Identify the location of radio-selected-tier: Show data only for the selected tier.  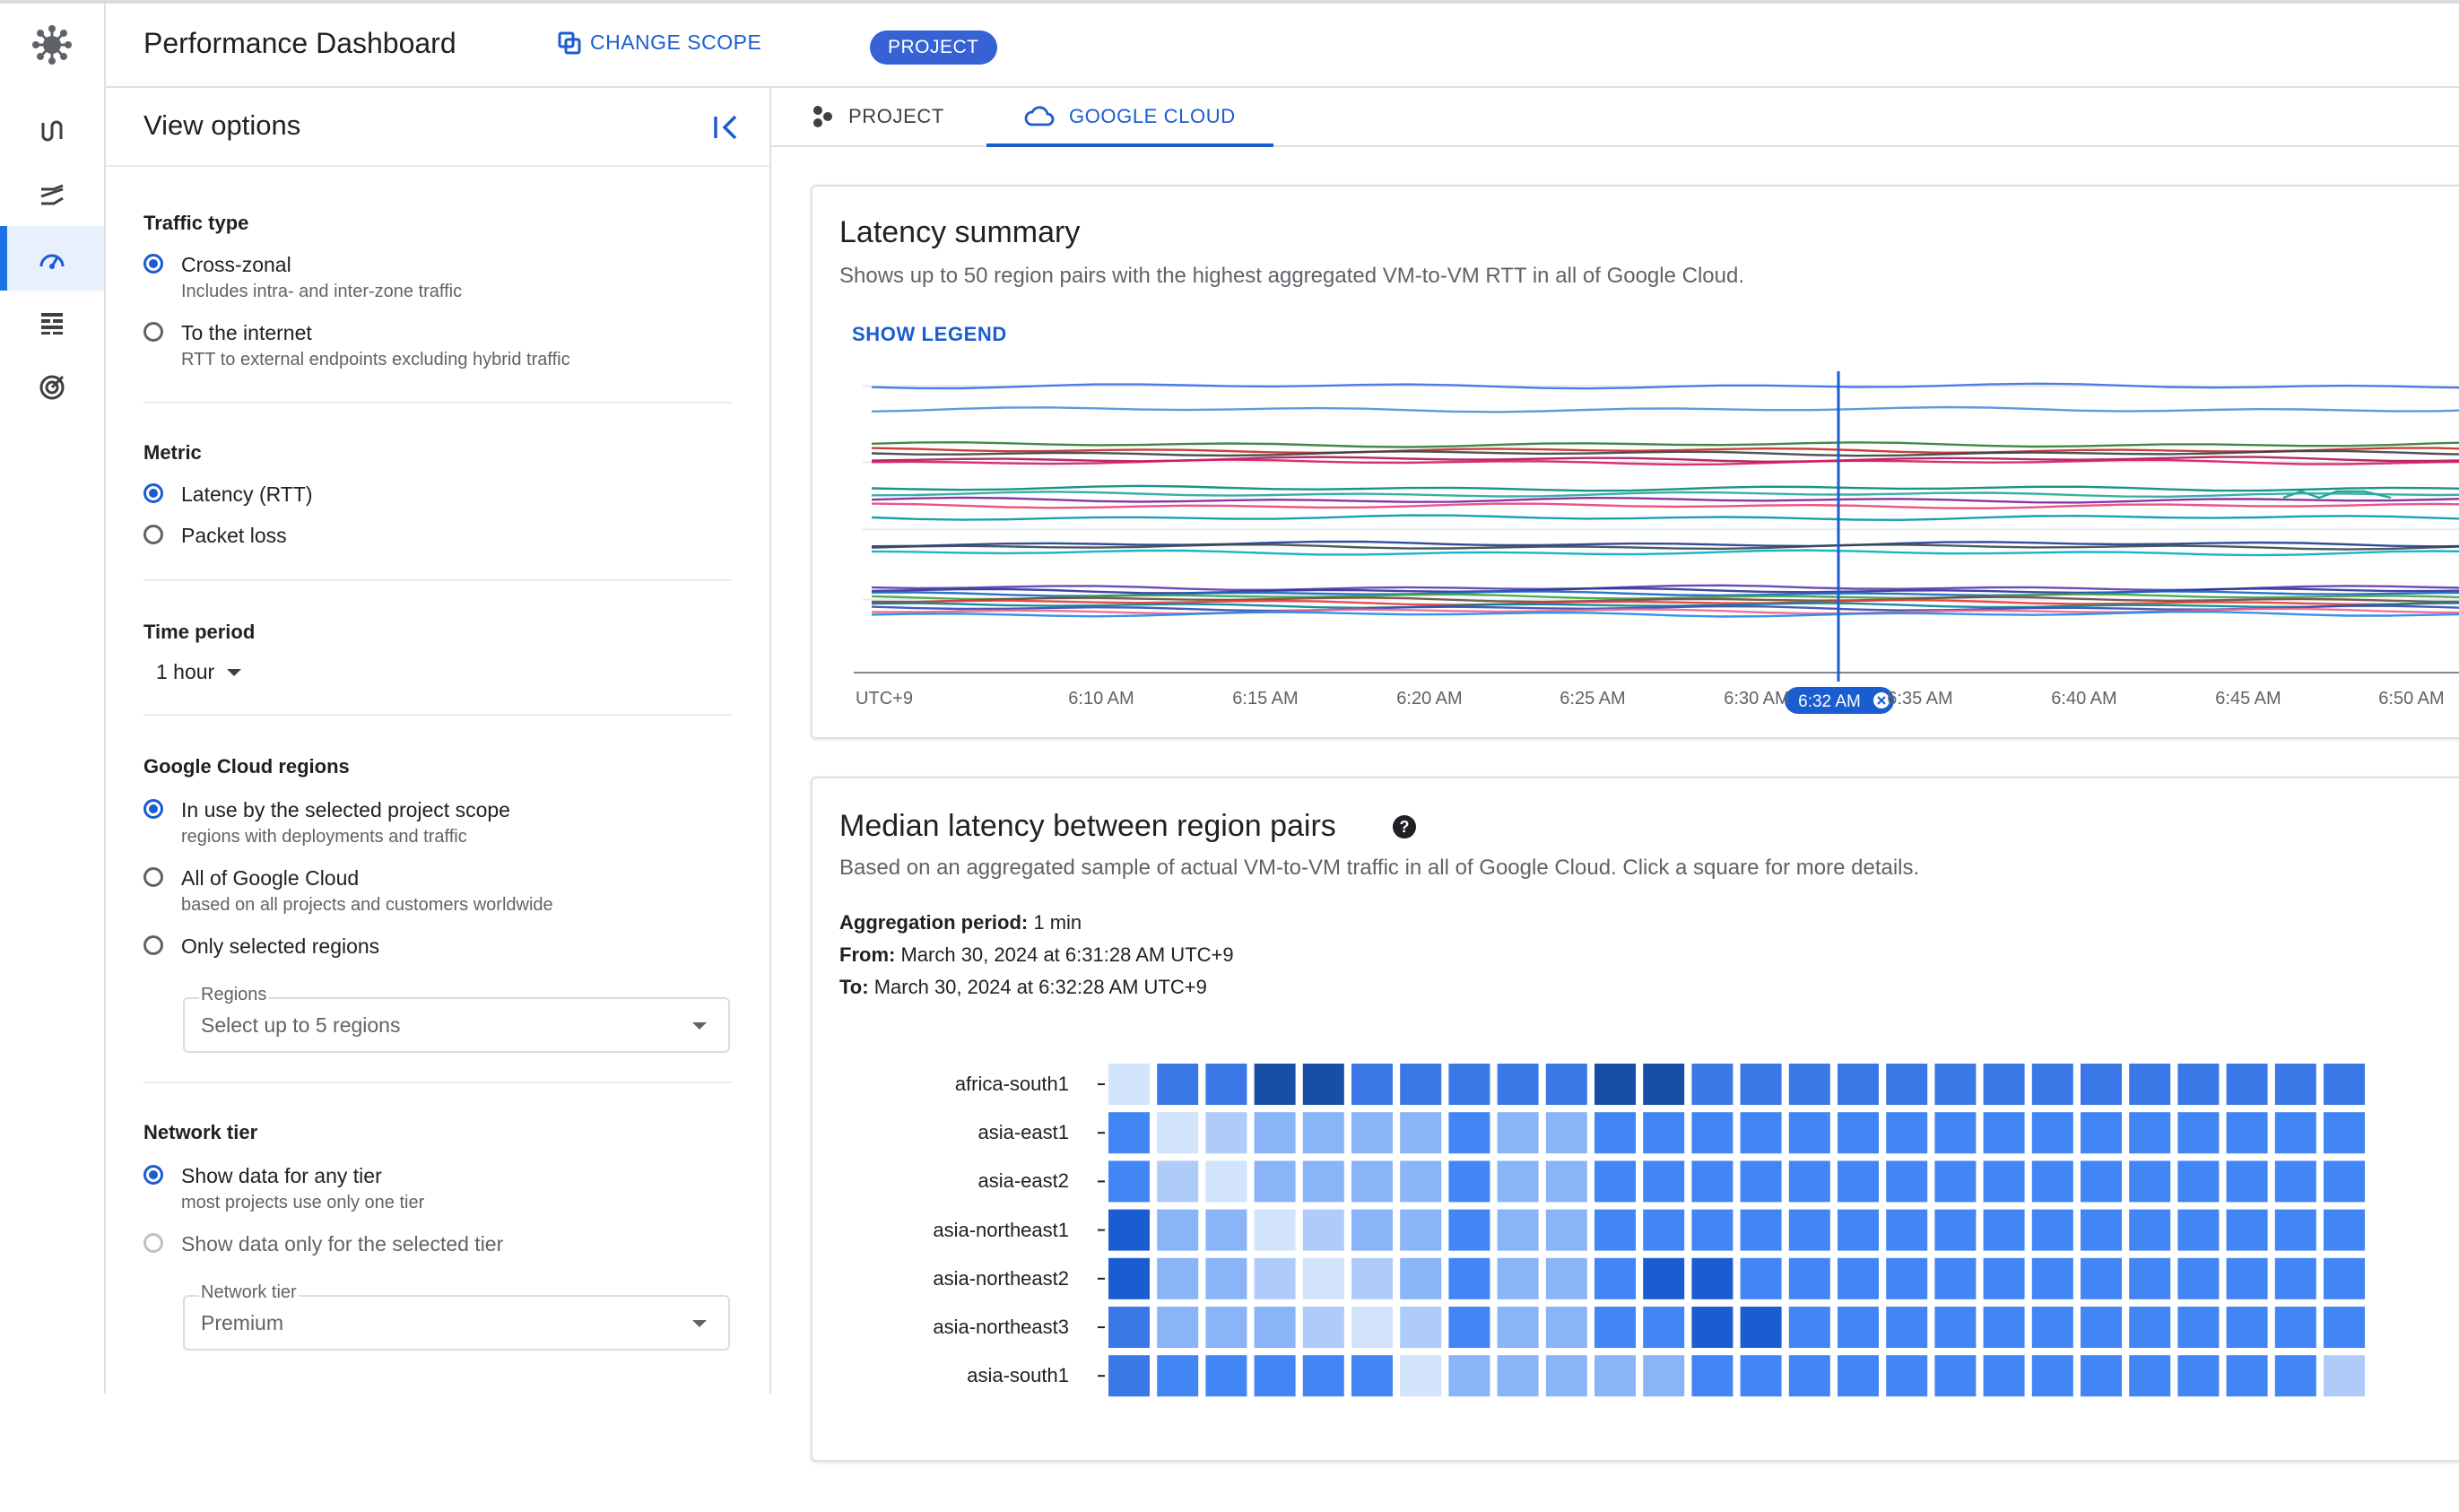
(323, 1243).